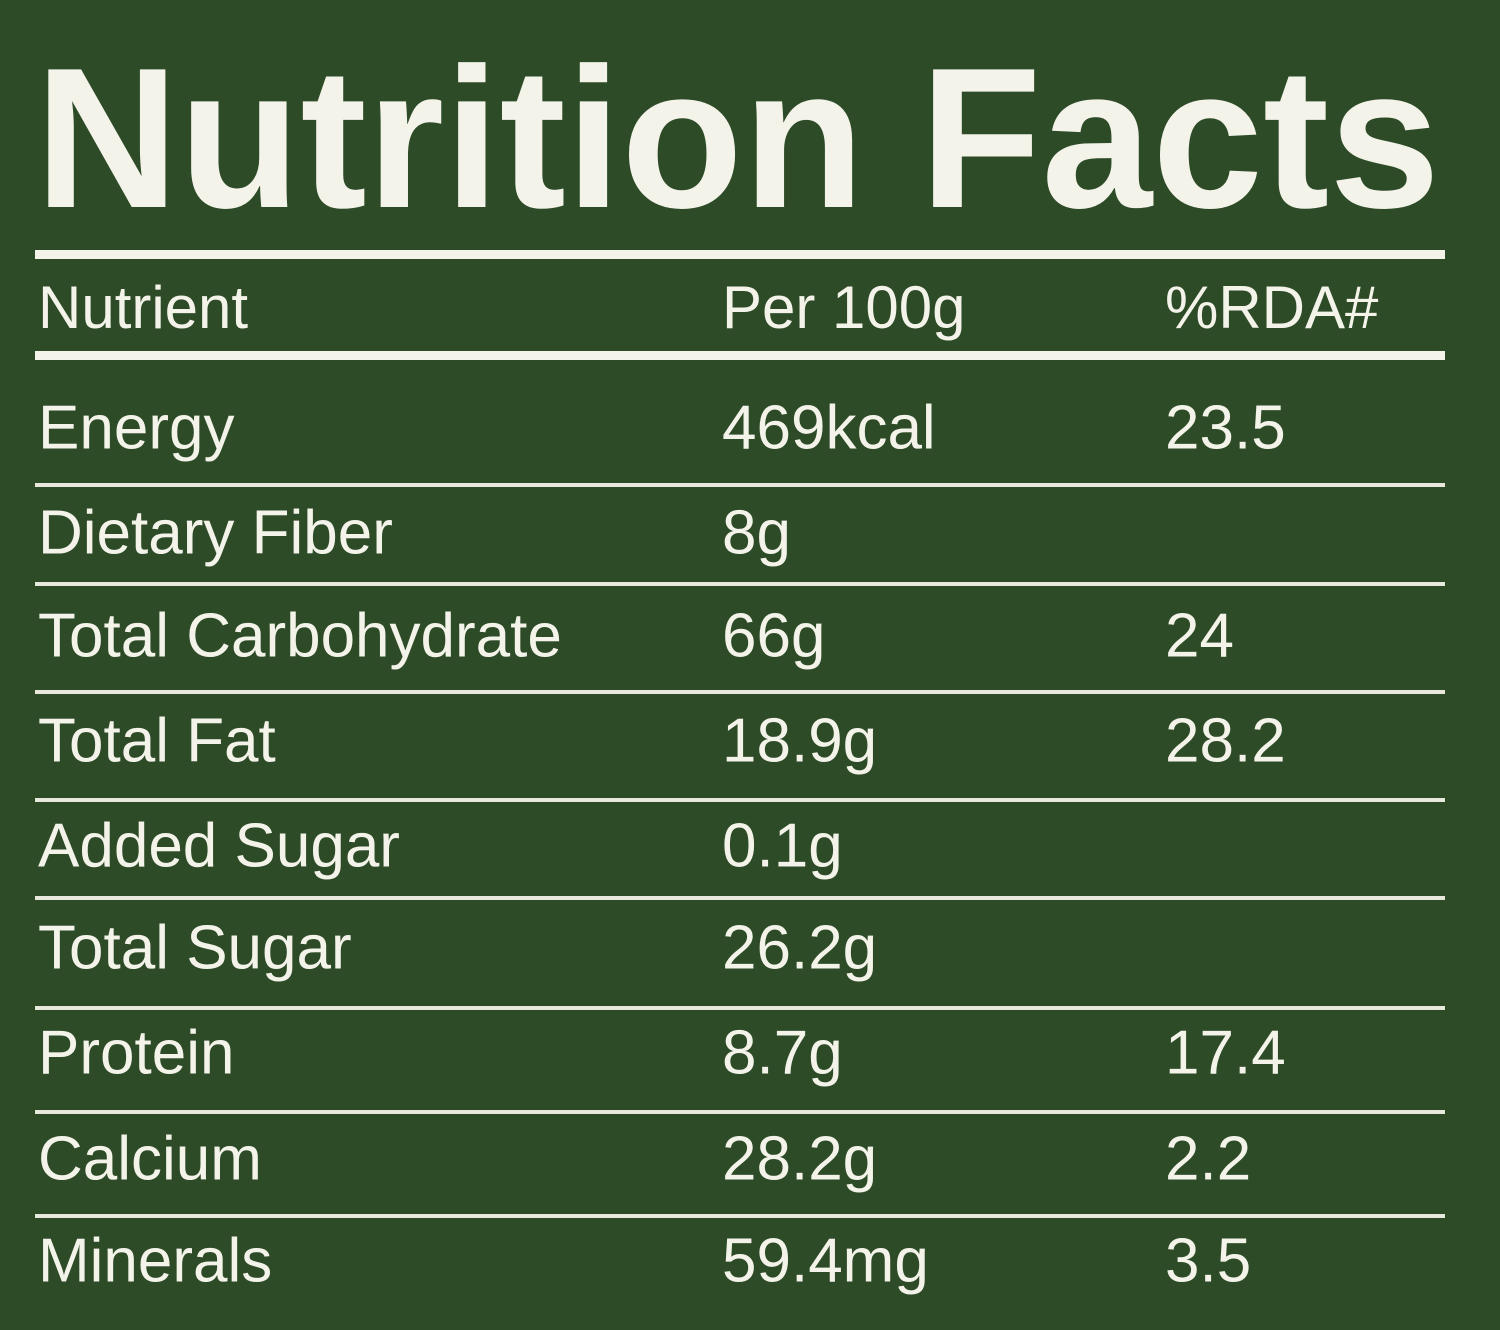  What do you see at coordinates (195, 947) in the screenshot?
I see `nutrient-cell: Total Sugar` at bounding box center [195, 947].